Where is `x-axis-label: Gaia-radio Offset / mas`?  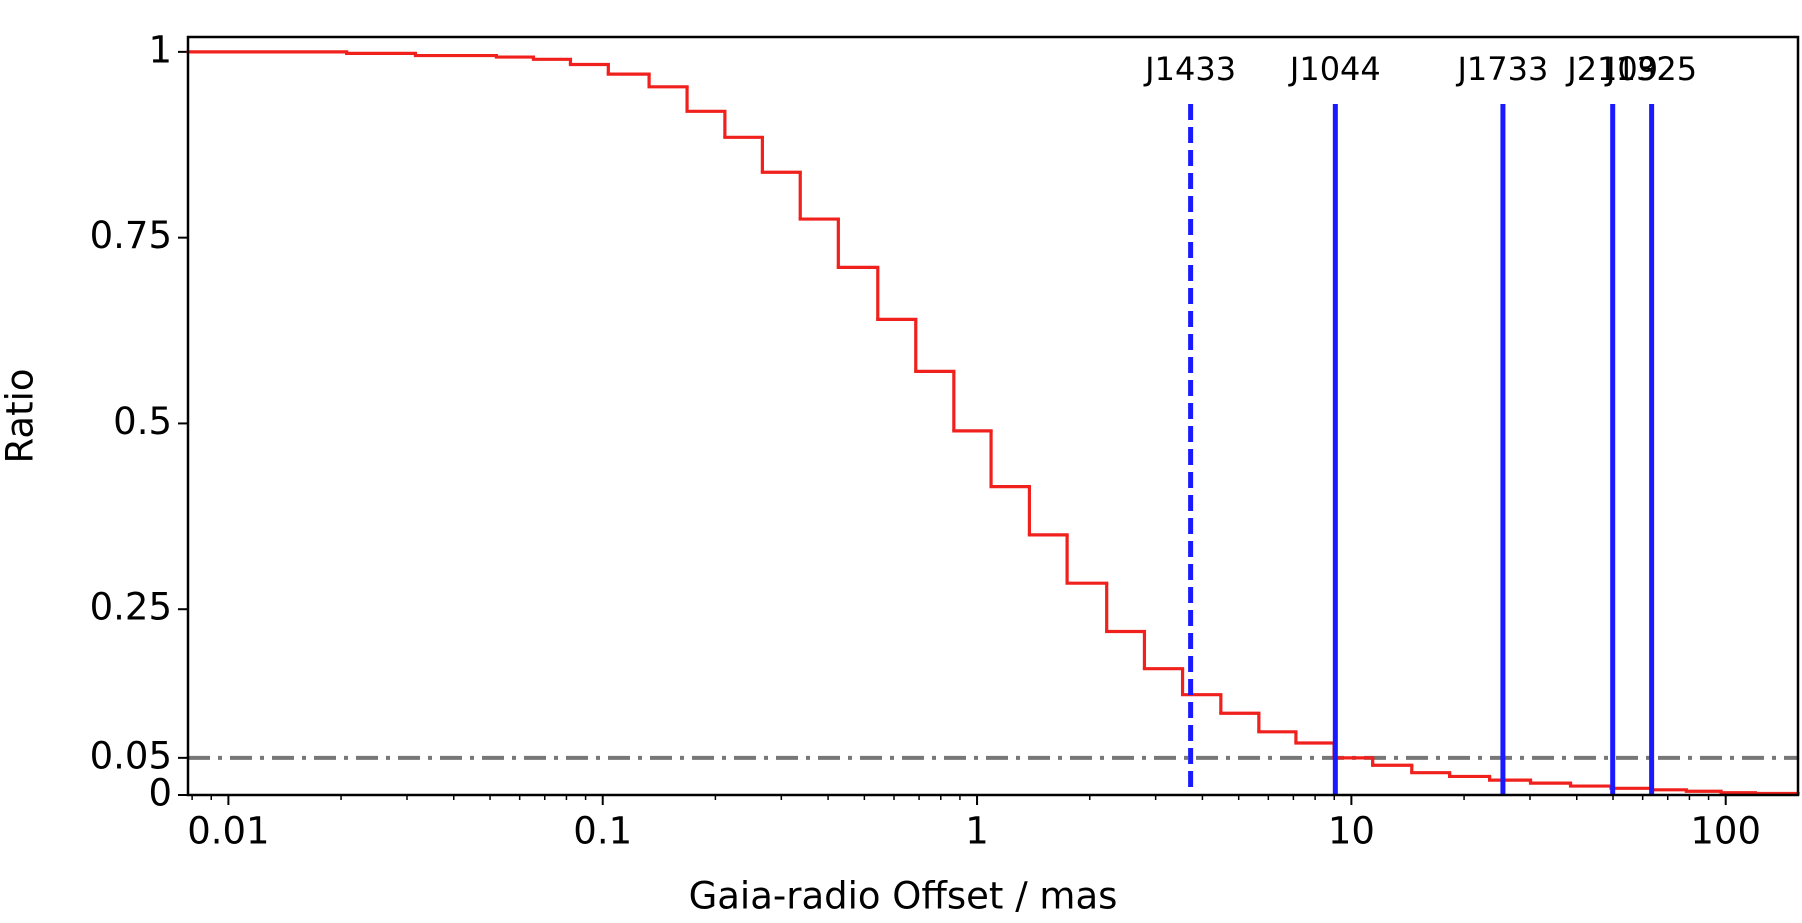 x-axis-label: Gaia-radio Offset / mas is located at coordinates (903, 896).